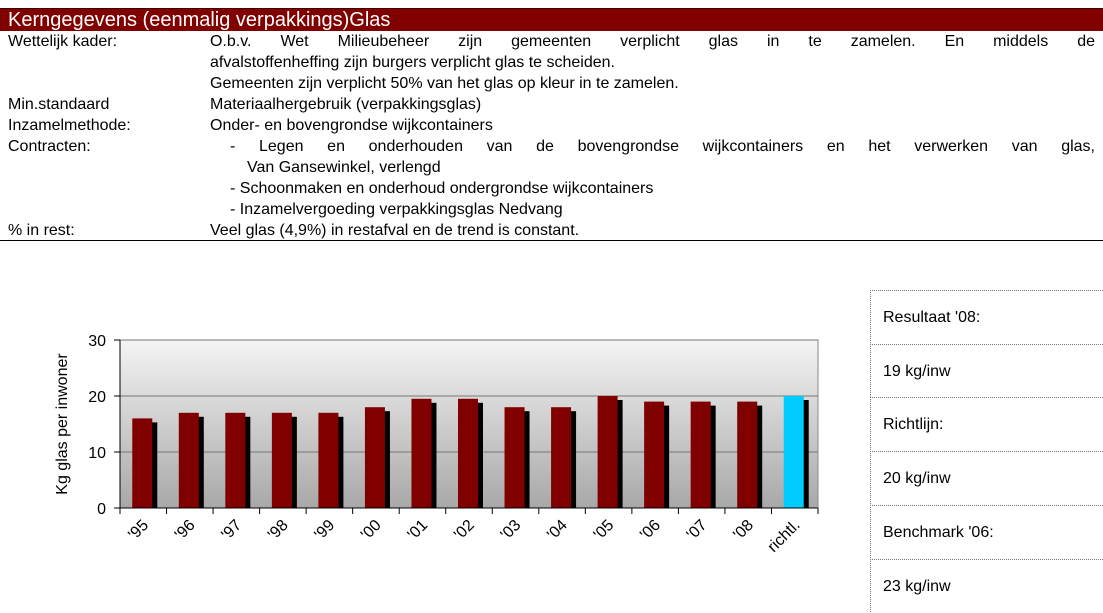 The width and height of the screenshot is (1103, 613). What do you see at coordinates (650, 530) in the screenshot?
I see `x-tick-label: '06` at bounding box center [650, 530].